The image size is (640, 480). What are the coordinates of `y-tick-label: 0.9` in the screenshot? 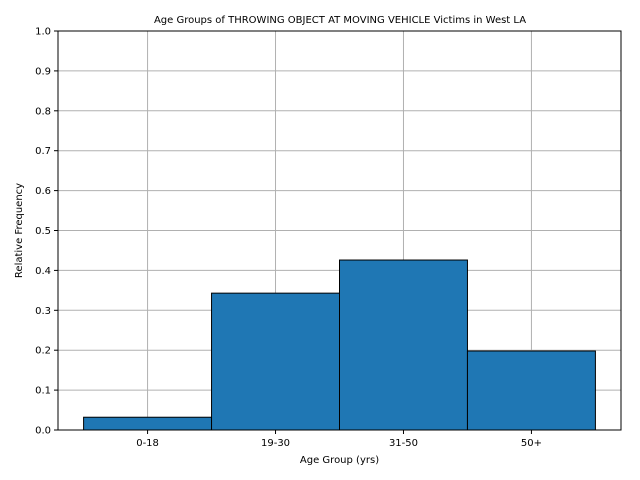 It's located at (43, 71).